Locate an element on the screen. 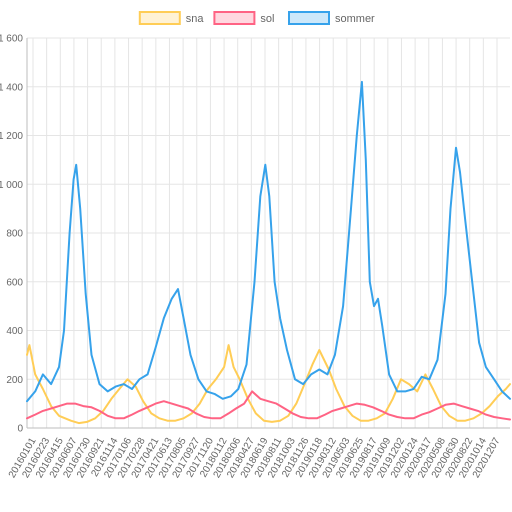  y-tick-label: 1 200 is located at coordinates (11, 136).